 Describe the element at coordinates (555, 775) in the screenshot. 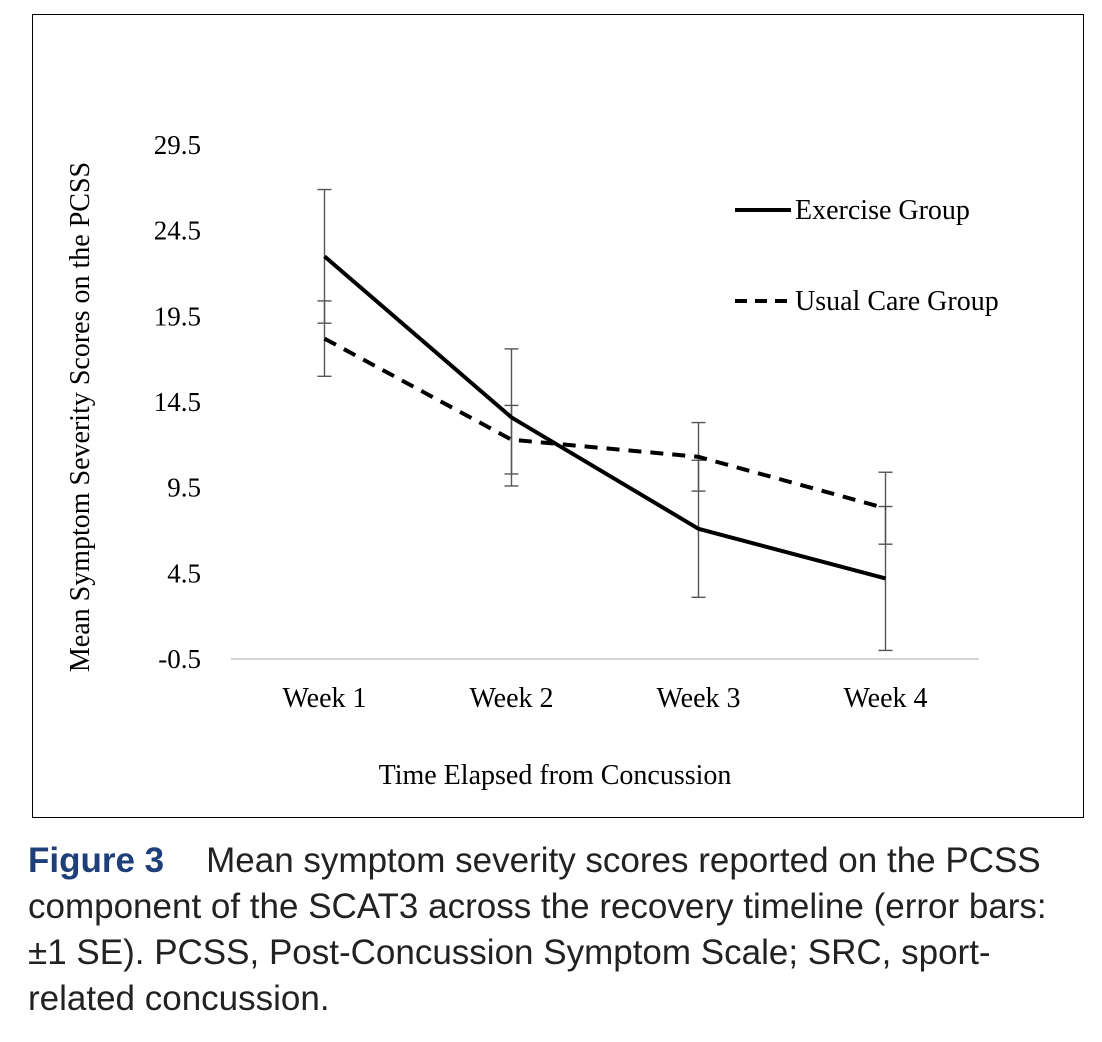

I see `x-axis-title: Time Elapsed from Concussion` at that location.